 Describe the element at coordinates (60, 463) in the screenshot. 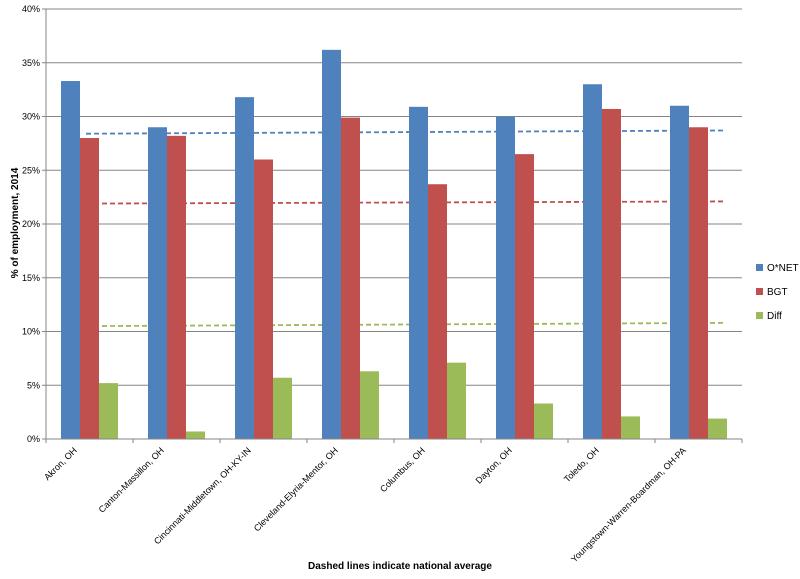

I see `category-label: Akron, OH` at that location.